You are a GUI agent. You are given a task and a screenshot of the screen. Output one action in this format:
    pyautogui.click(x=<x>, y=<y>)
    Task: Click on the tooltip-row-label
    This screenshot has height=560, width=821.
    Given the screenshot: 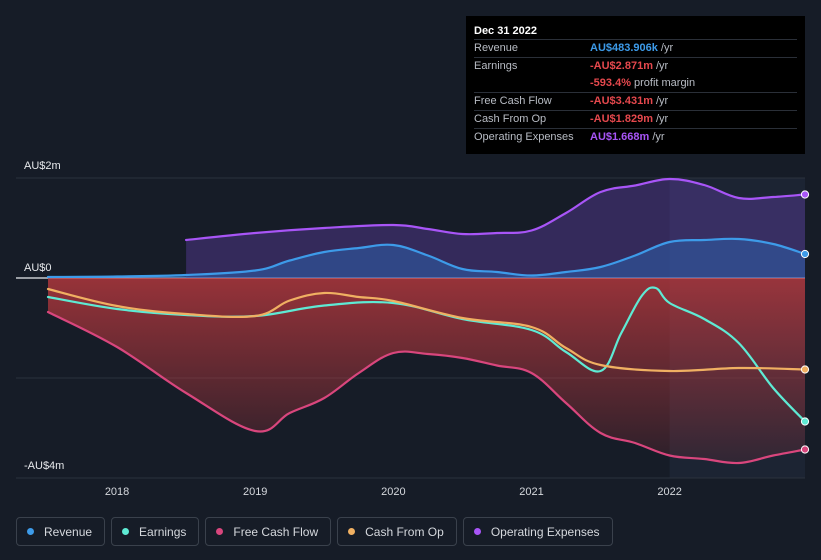 What is the action you would take?
    pyautogui.click(x=532, y=83)
    